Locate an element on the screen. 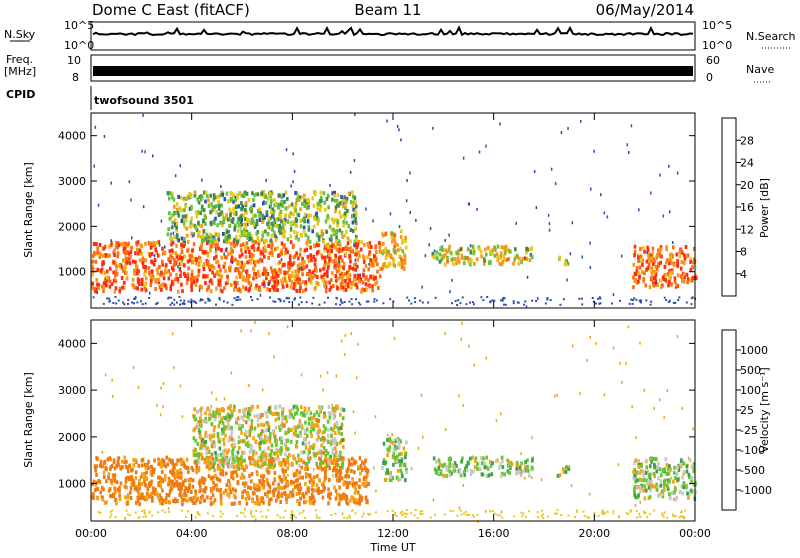 The width and height of the screenshot is (800, 558). colorbar-frame is located at coordinates (729, 420).